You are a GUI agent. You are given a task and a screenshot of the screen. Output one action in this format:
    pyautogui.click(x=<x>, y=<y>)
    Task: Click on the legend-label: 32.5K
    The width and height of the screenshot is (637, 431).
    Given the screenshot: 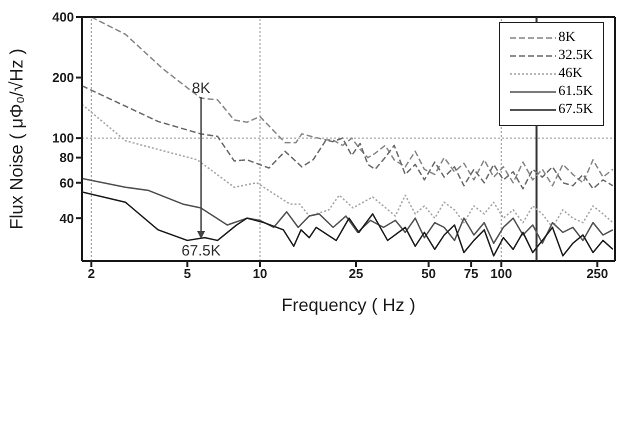 What is the action you would take?
    pyautogui.click(x=575, y=56)
    